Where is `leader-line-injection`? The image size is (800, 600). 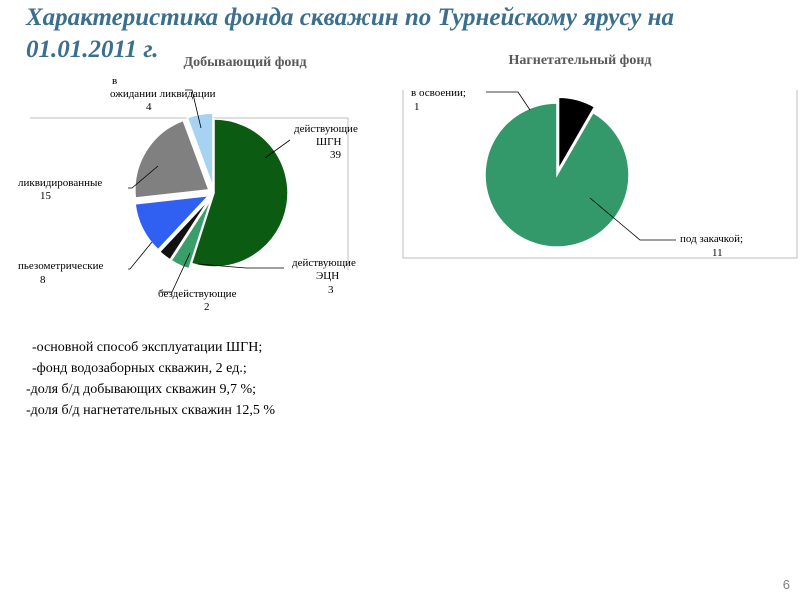
leader-line-injection is located at coordinates (632, 219).